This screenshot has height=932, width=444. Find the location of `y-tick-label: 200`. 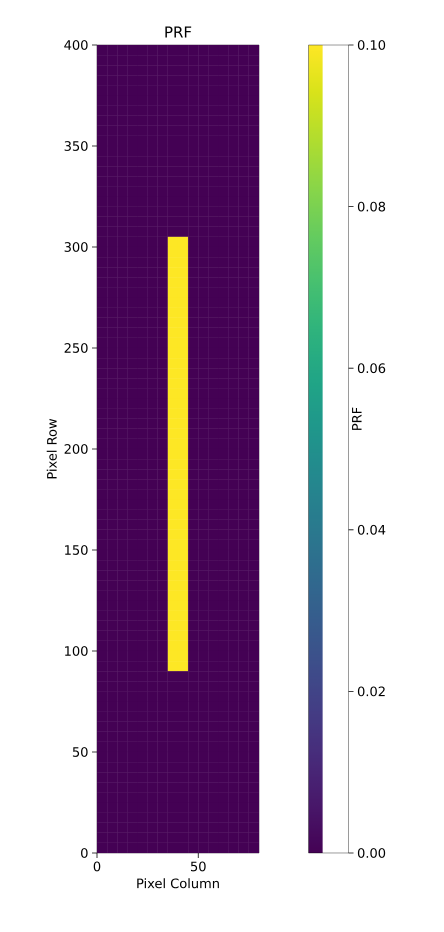

y-tick-label: 200 is located at coordinates (76, 449).